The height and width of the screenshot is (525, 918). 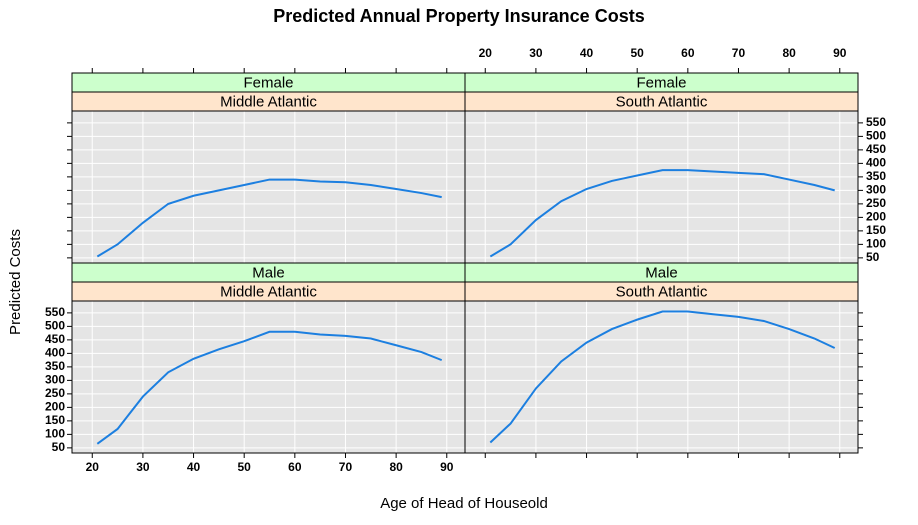 I want to click on x-axis-label: Age of Head of Houseold, so click(x=464, y=503).